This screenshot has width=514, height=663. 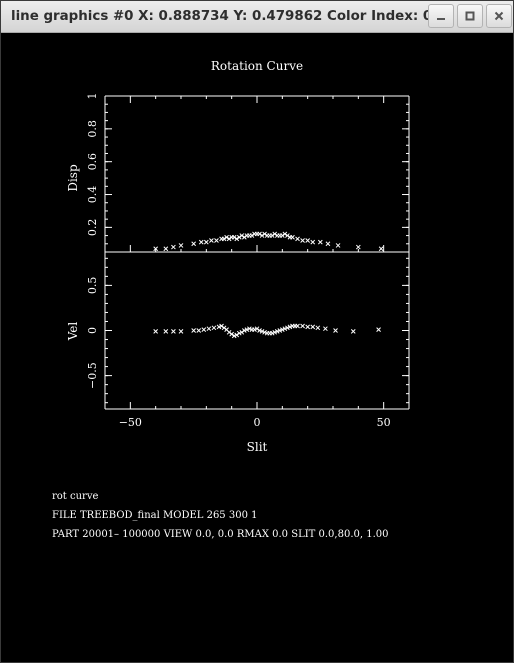 I want to click on maximize-icon, so click(x=470, y=16).